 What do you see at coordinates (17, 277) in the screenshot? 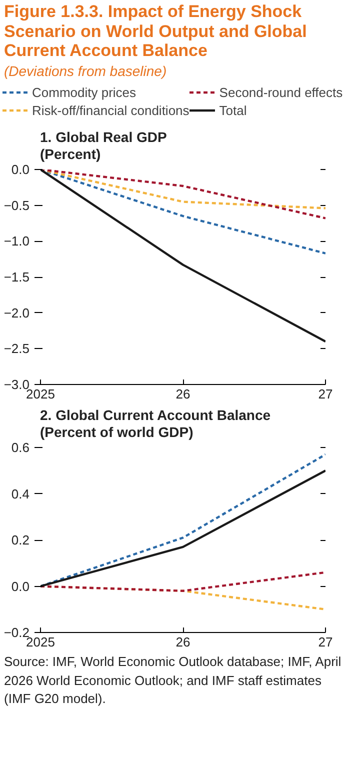
I see `y-tick-label: −1.5` at bounding box center [17, 277].